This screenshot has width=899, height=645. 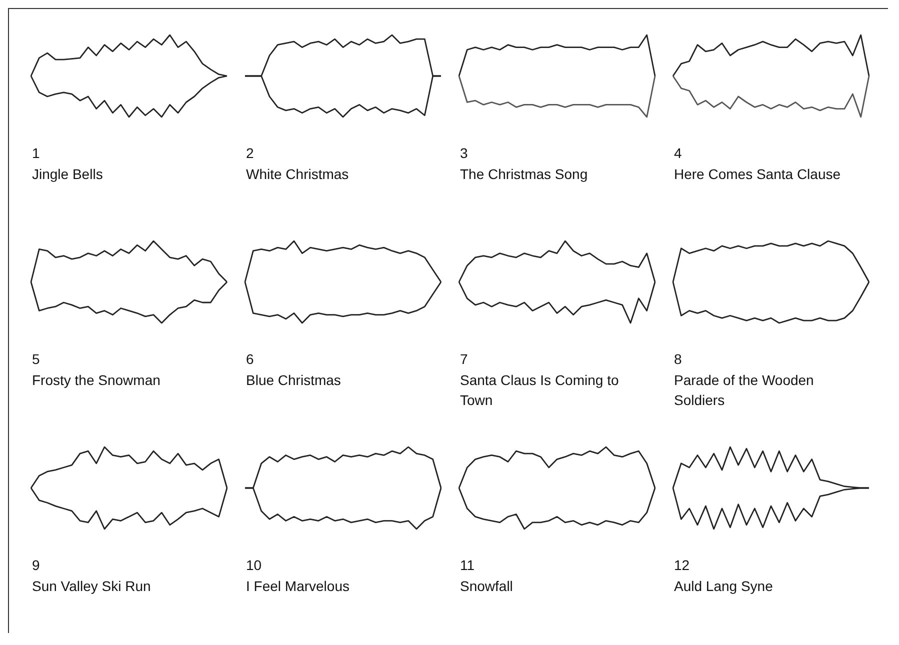 I want to click on text: Snowfall, so click(x=486, y=586).